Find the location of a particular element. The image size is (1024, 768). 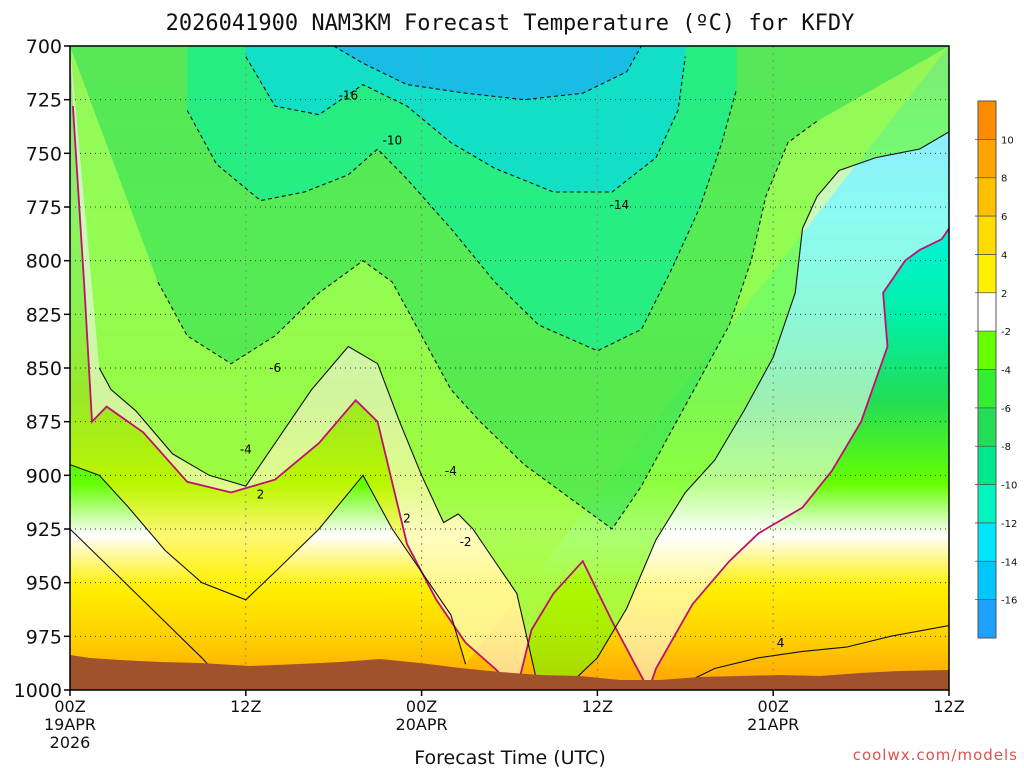

x-tick-date: 21APR is located at coordinates (773, 724).